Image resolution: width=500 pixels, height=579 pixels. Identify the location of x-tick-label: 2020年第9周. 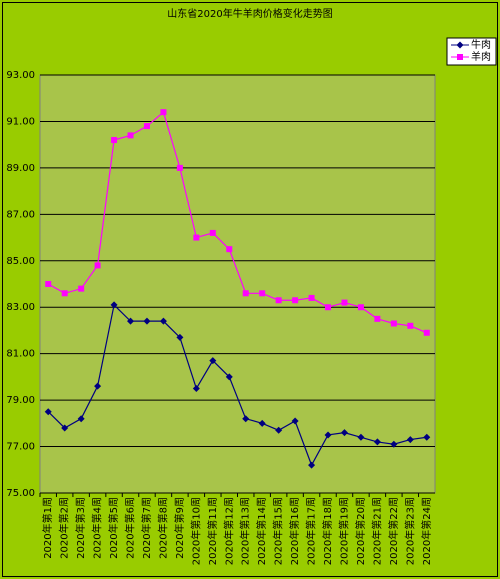
(179, 528).